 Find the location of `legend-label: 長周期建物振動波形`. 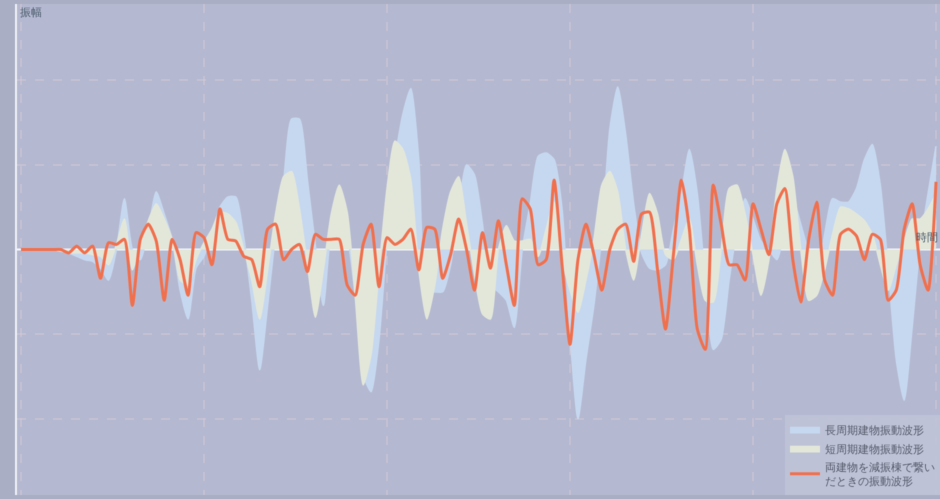

legend-label: 長周期建物振動波形 is located at coordinates (874, 430).